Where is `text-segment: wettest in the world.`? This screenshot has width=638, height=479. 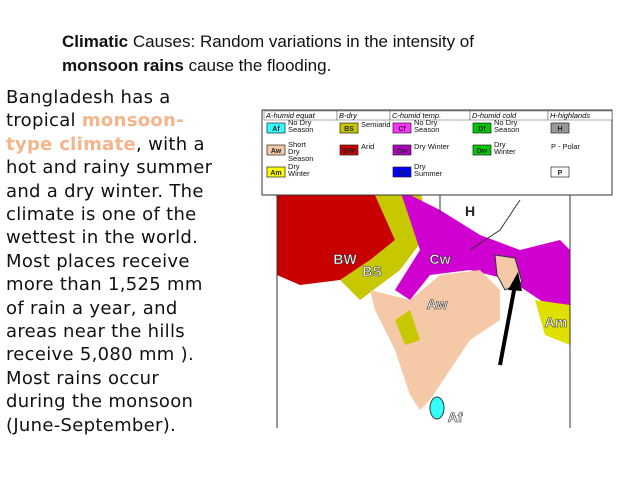 text-segment: wettest in the world. is located at coordinates (102, 238).